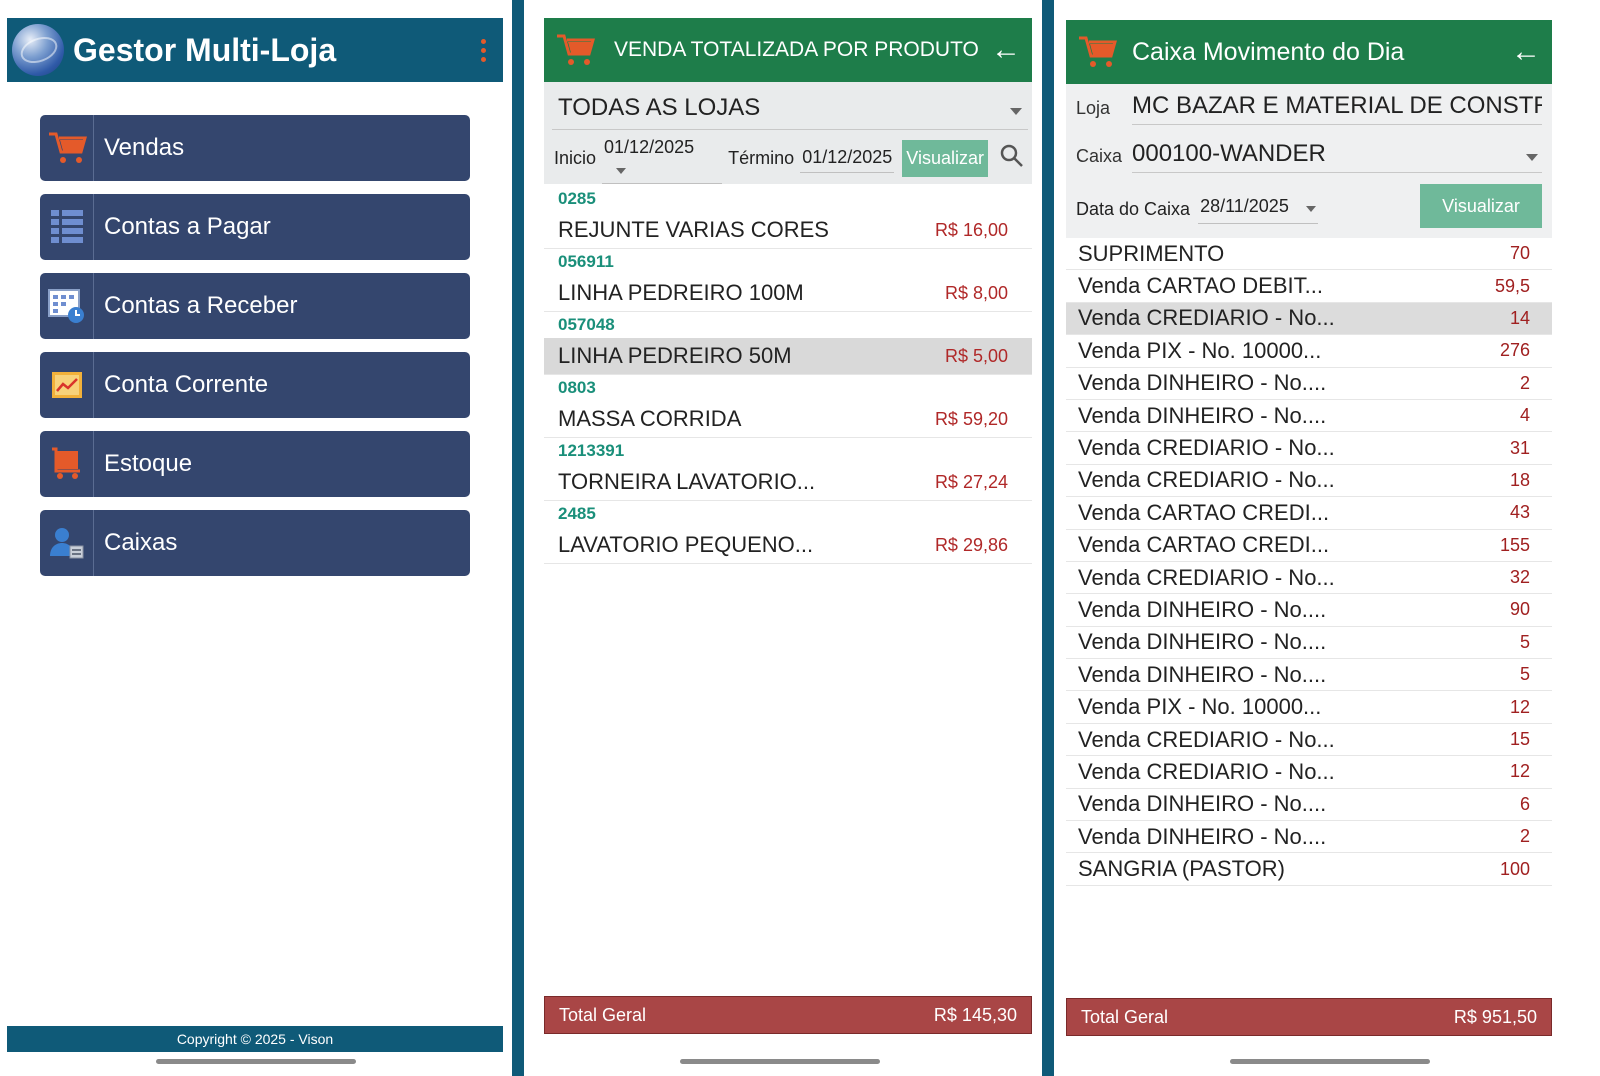 This screenshot has width=1600, height=1076. What do you see at coordinates (1495, 1016) in the screenshot?
I see `total-value: R$ 951,50` at bounding box center [1495, 1016].